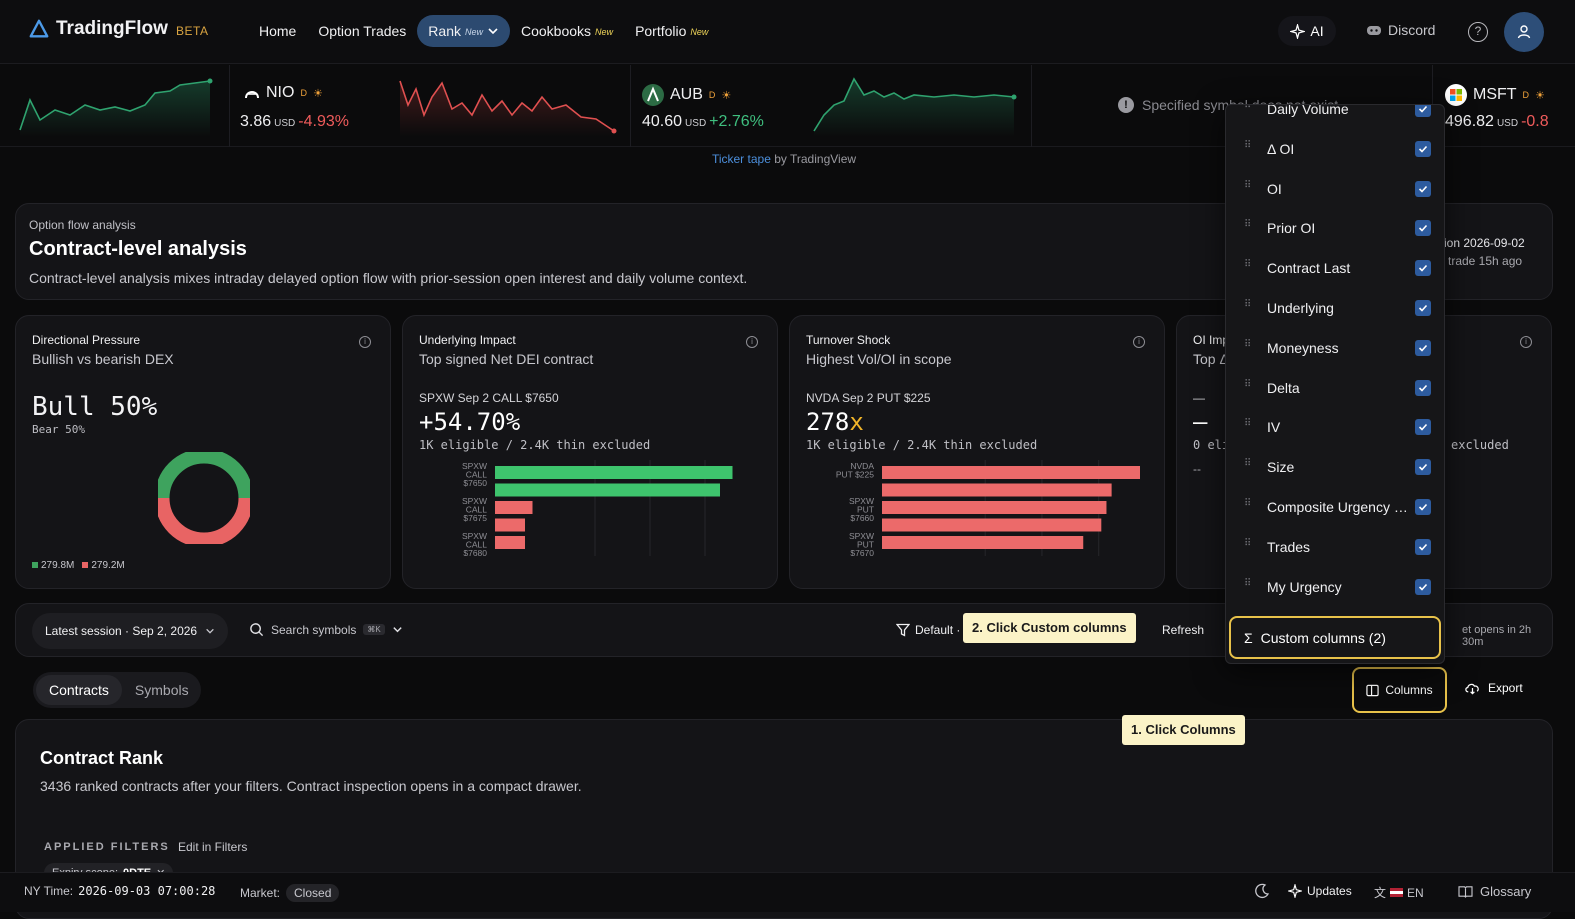 This screenshot has height=919, width=1575. What do you see at coordinates (1320, 891) in the screenshot?
I see `updates-button: Updates` at bounding box center [1320, 891].